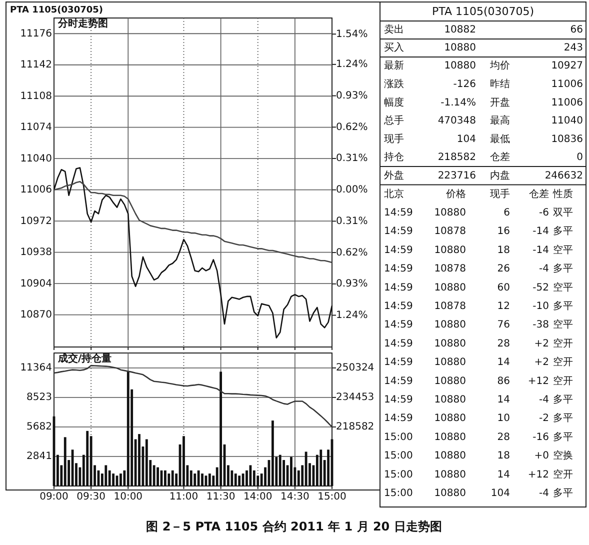  What do you see at coordinates (257, 497) in the screenshot?
I see `x-tick-label: 14:00` at bounding box center [257, 497].